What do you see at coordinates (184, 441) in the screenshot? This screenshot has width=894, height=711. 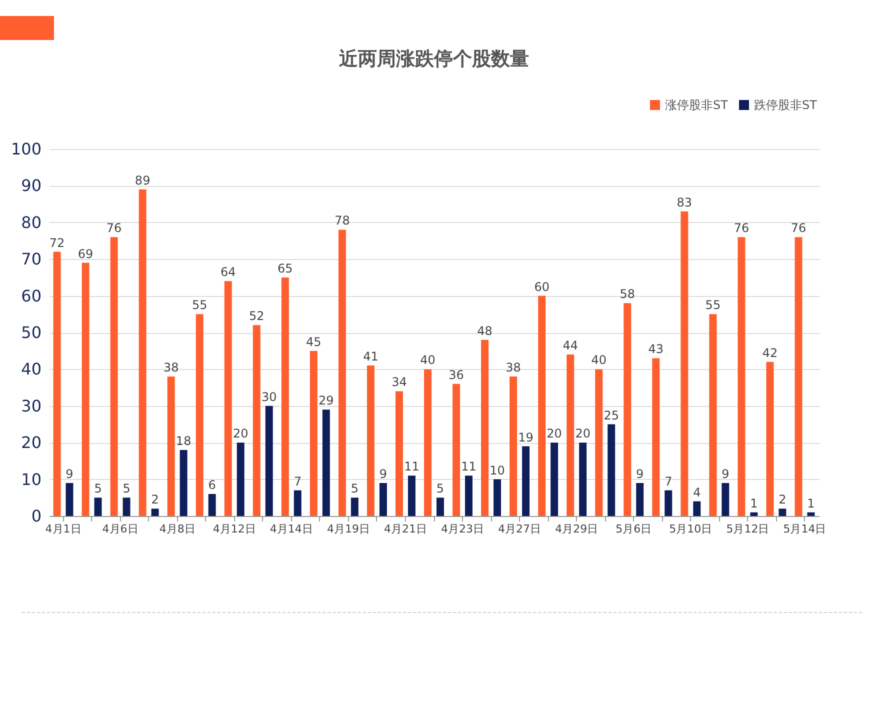 I see `data-label: 18` at bounding box center [184, 441].